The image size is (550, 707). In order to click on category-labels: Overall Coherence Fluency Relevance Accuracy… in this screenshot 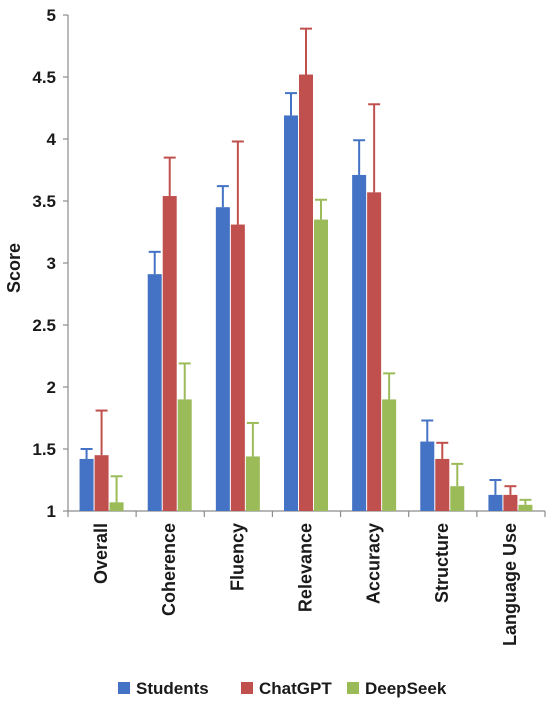, I will do `click(305, 584)`.